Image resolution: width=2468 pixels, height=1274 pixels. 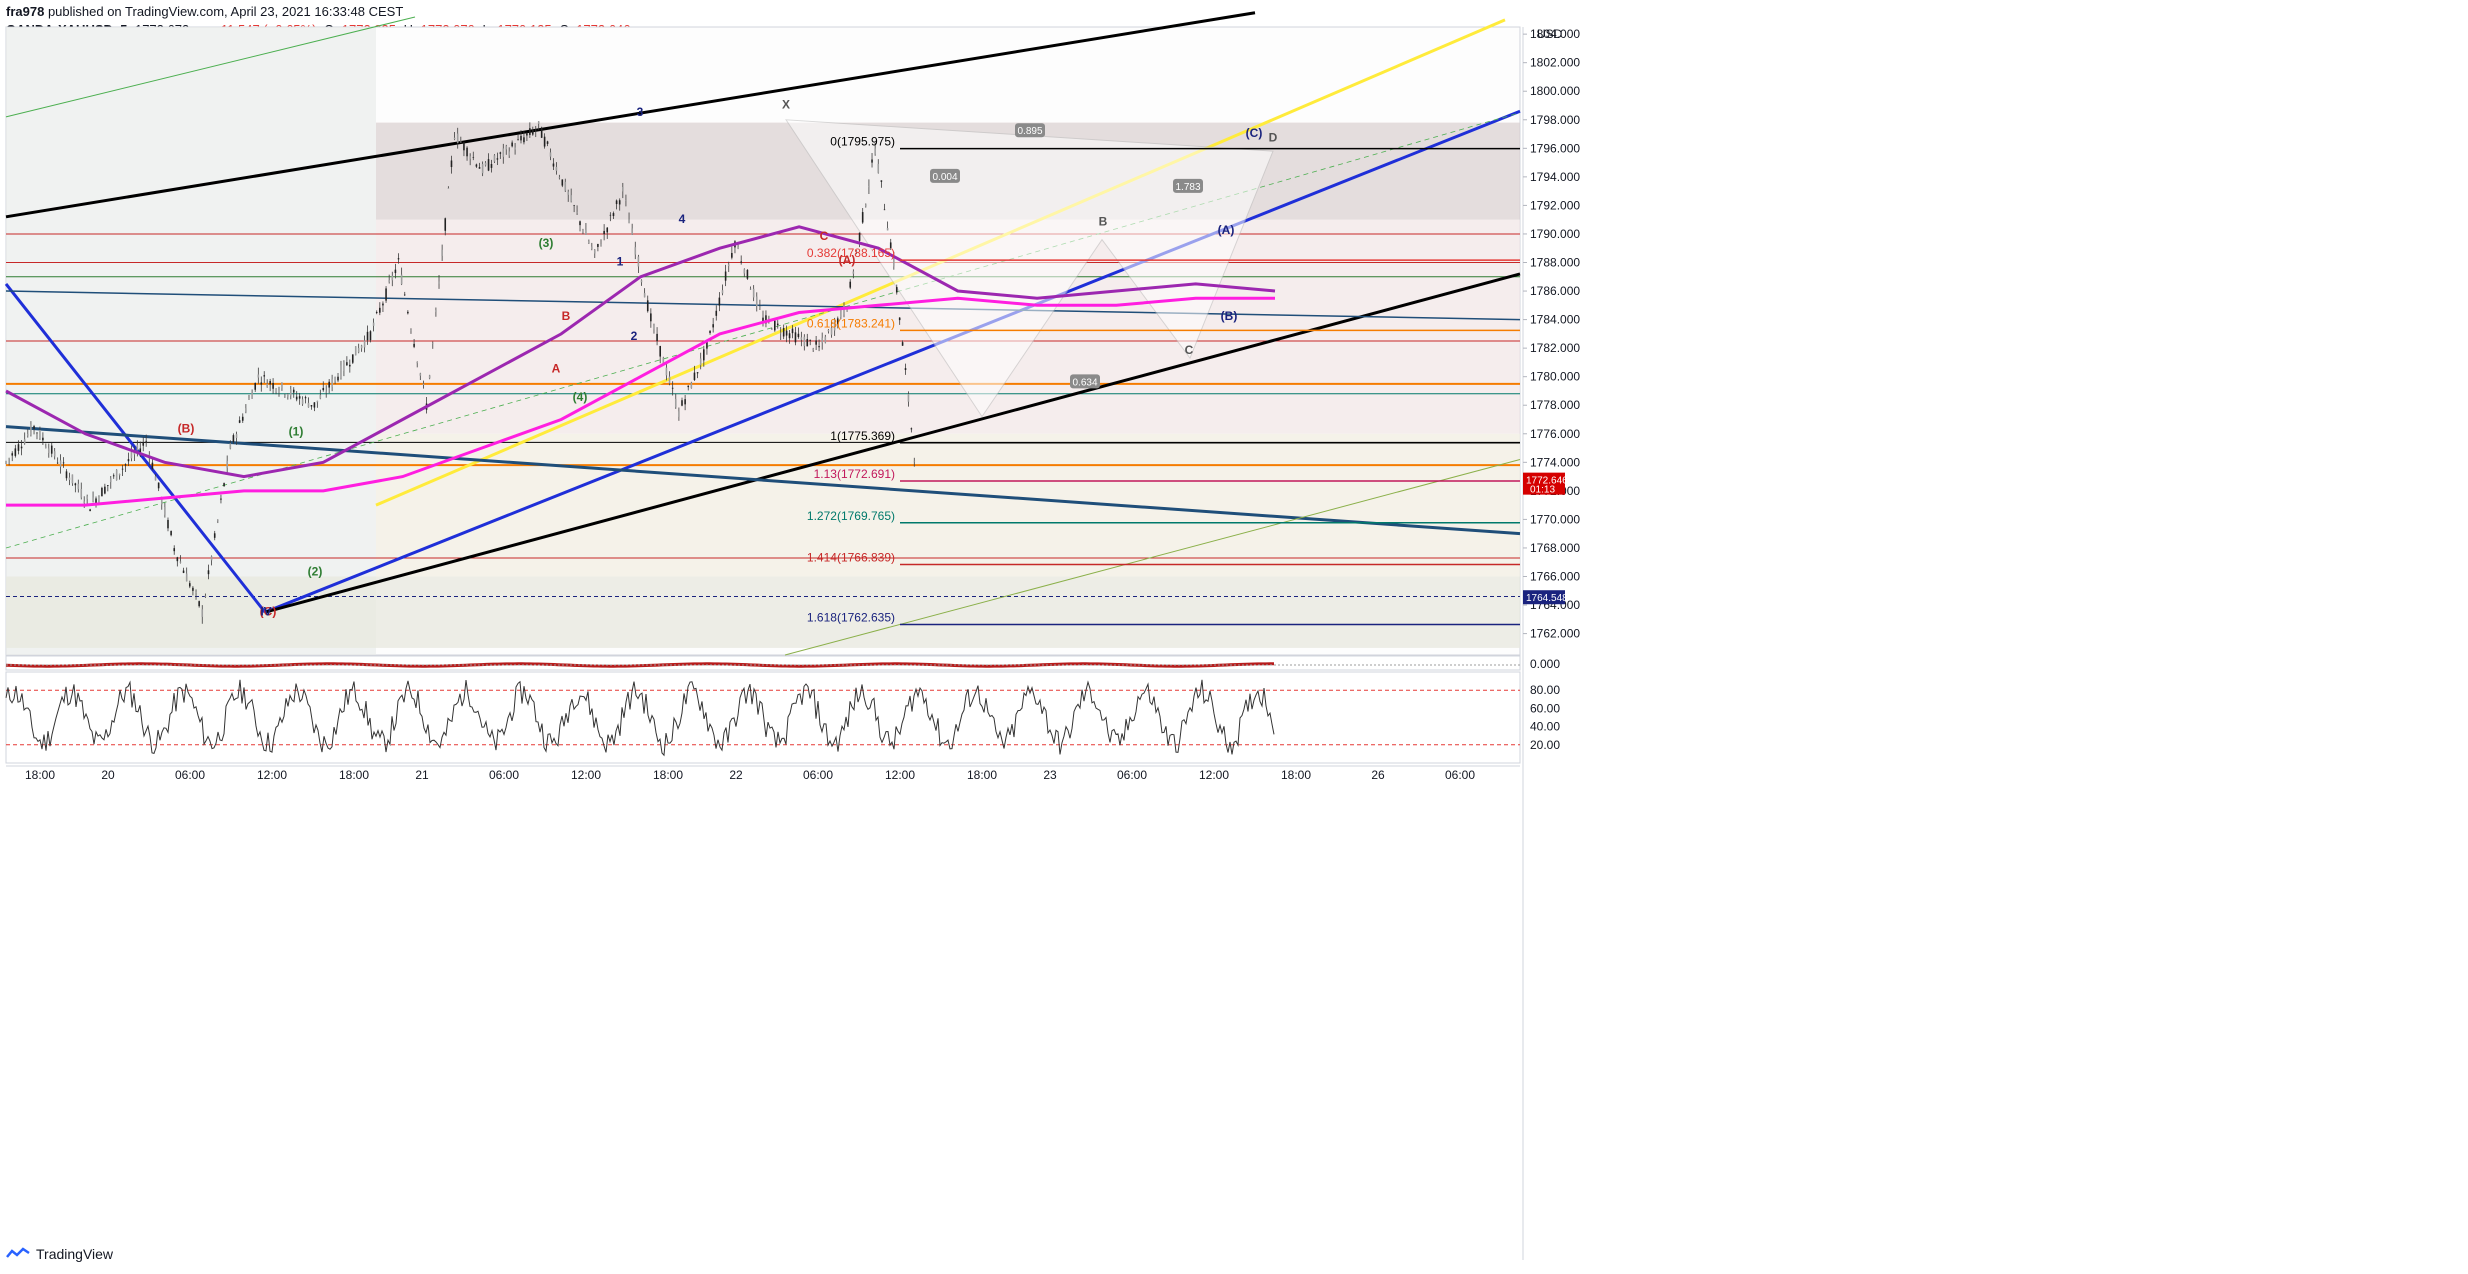 I want to click on harmonic-pattern, so click(x=1029, y=268).